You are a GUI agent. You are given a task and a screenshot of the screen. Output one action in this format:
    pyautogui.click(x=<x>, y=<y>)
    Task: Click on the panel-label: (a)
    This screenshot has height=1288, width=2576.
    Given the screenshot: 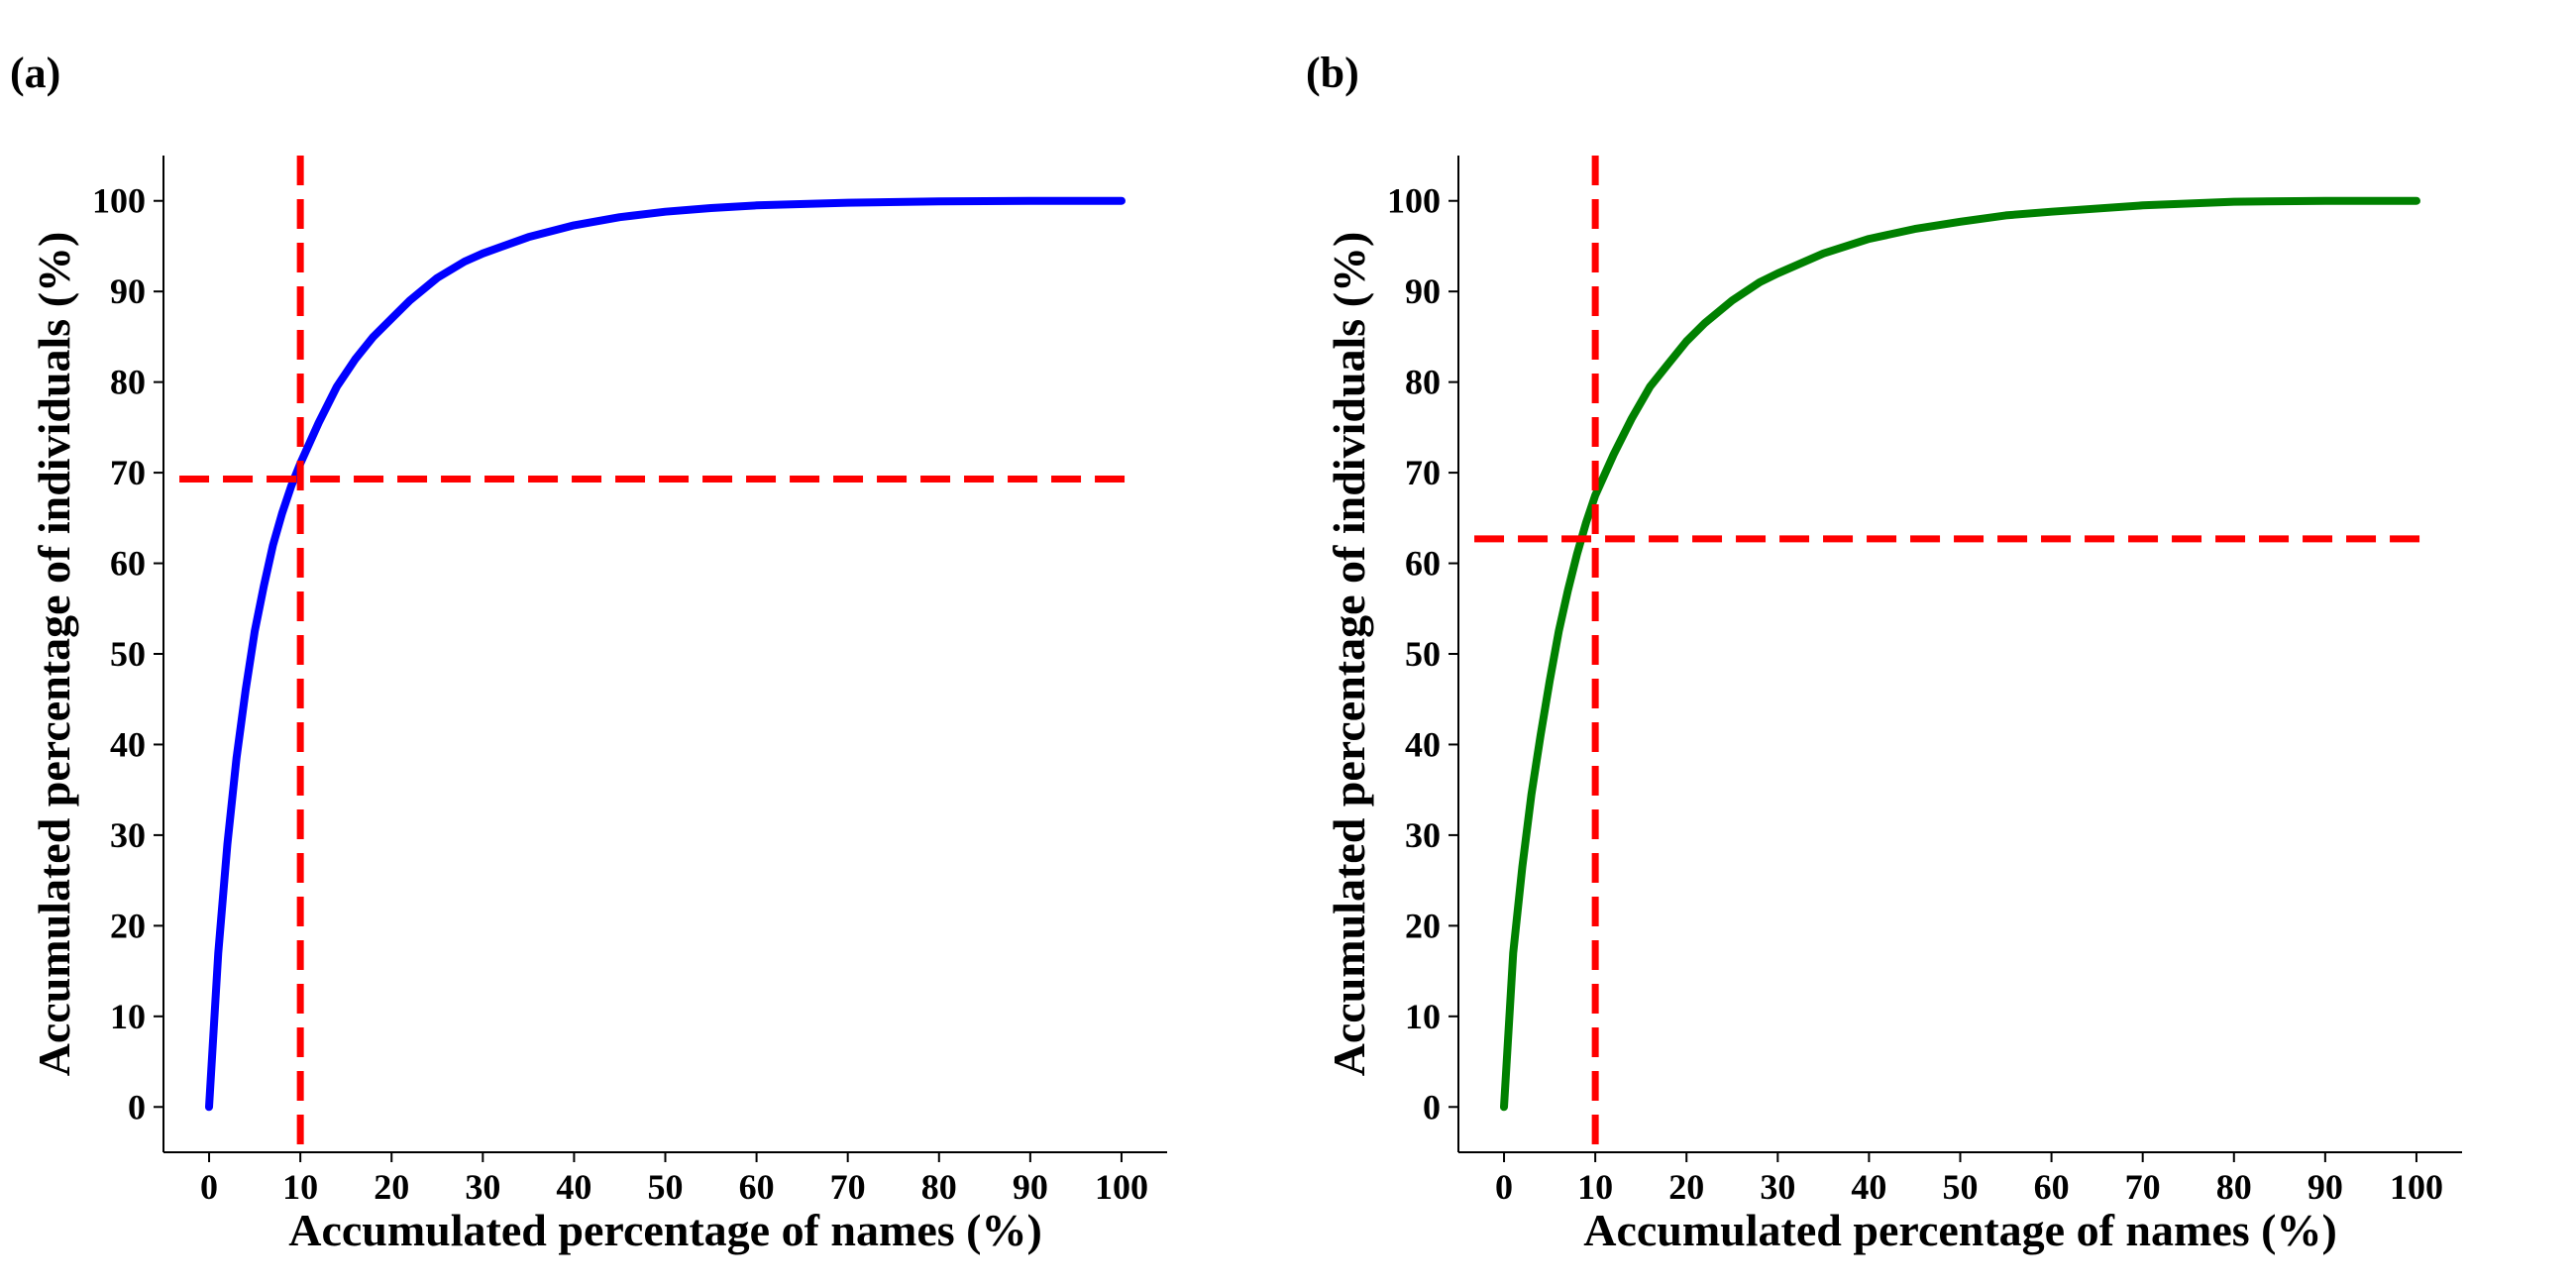 What is the action you would take?
    pyautogui.click(x=35, y=73)
    